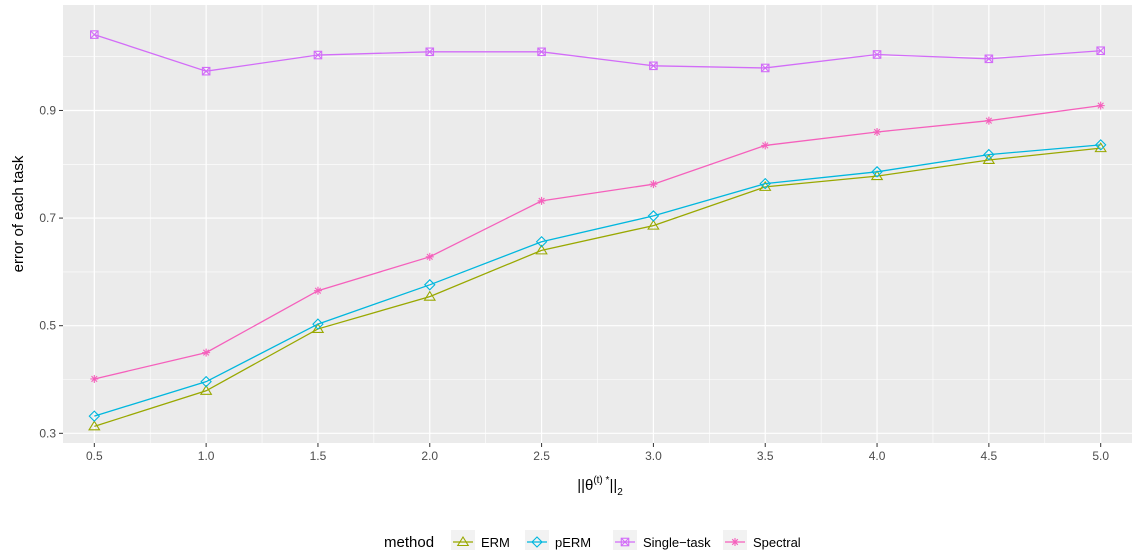  What do you see at coordinates (94, 456) in the screenshot?
I see `x-tick-label: 0.5` at bounding box center [94, 456].